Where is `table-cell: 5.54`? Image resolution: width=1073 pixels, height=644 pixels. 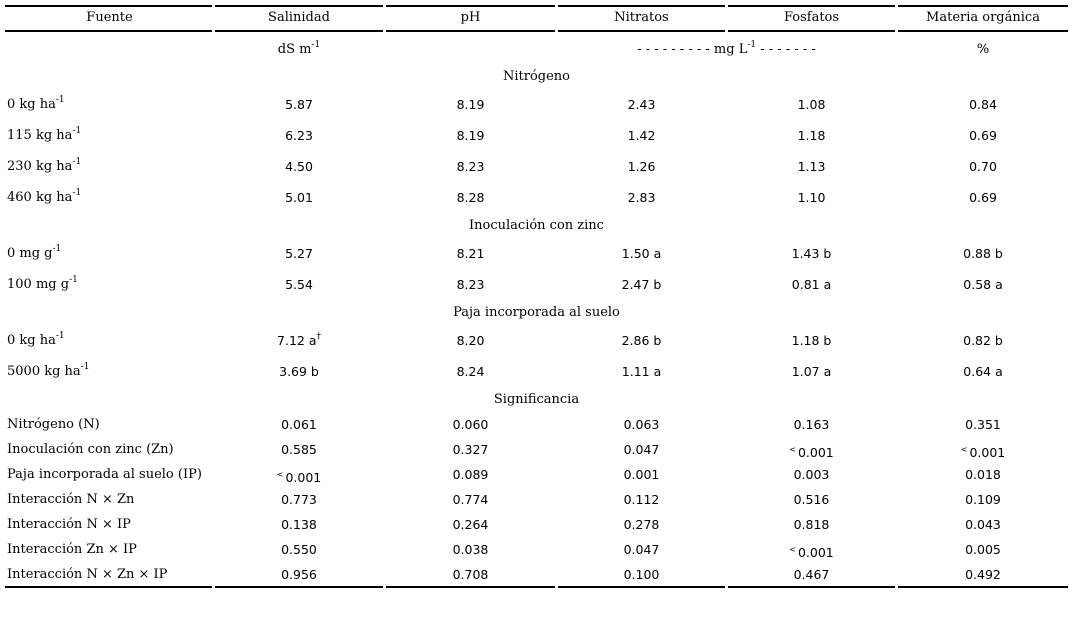
table-cell: 5.54 is located at coordinates (299, 285).